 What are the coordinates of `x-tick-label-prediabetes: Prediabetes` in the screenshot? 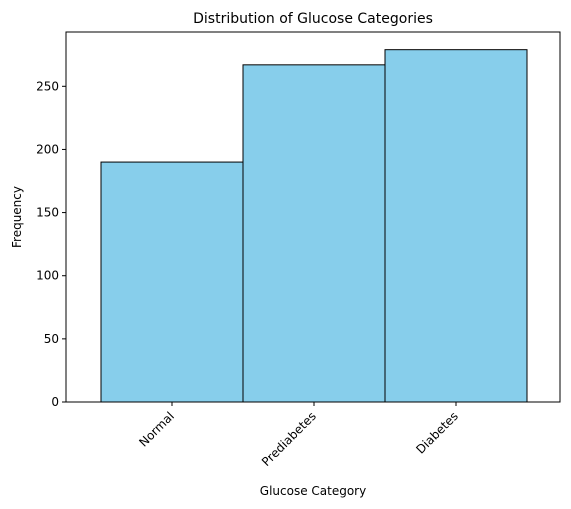 It's located at (289, 439).